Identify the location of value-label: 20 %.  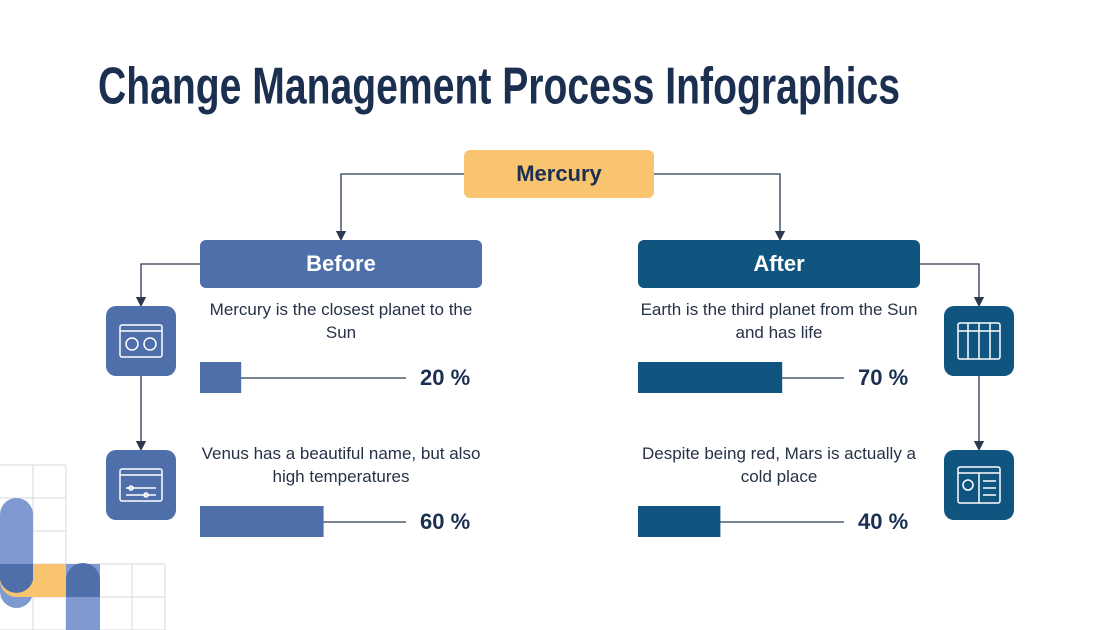
(445, 377).